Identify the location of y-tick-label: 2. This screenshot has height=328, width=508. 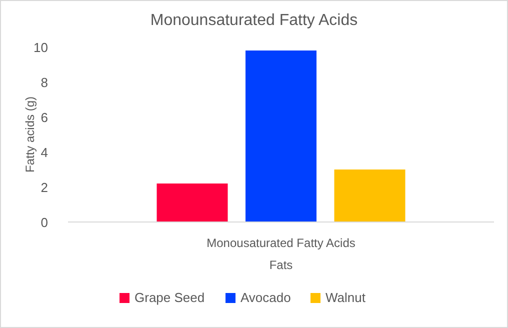
(44, 187).